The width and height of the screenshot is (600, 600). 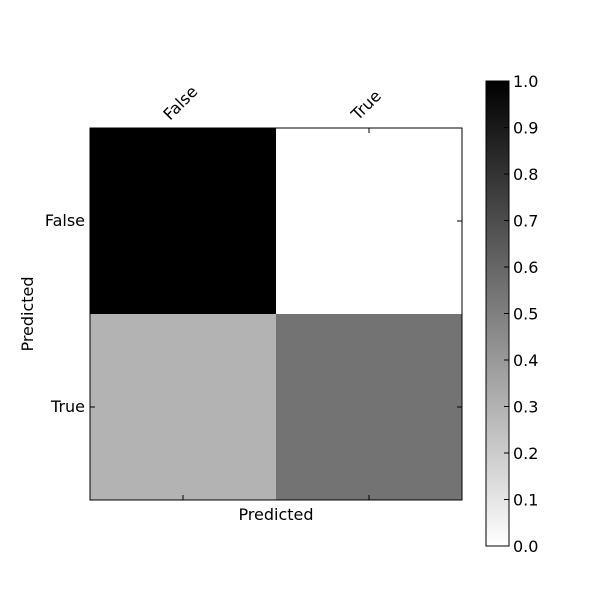 I want to click on y-tick-label-true: True, so click(x=67, y=406).